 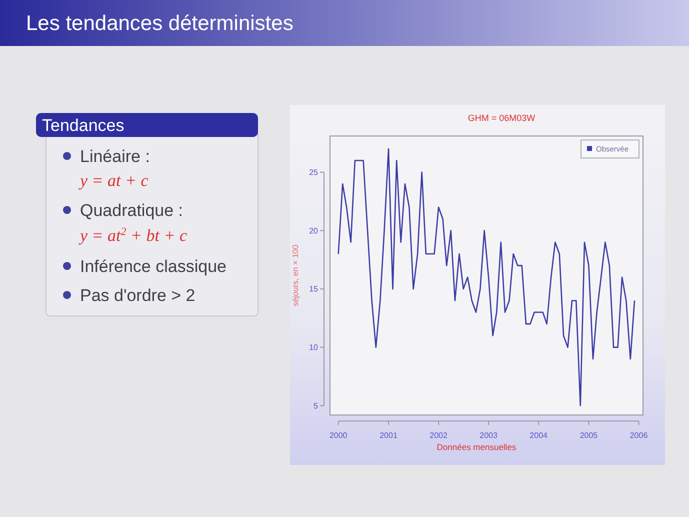 What do you see at coordinates (389, 435) in the screenshot?
I see `x-tick-label: 2001` at bounding box center [389, 435].